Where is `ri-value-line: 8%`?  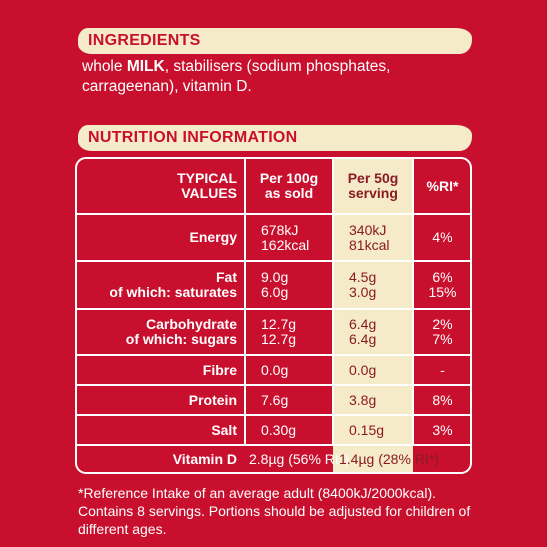 ri-value-line: 8% is located at coordinates (442, 399).